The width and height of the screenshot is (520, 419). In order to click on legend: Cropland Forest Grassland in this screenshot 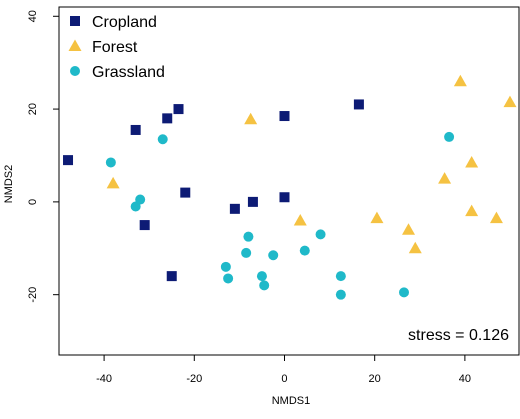, I will do `click(116, 47)`.